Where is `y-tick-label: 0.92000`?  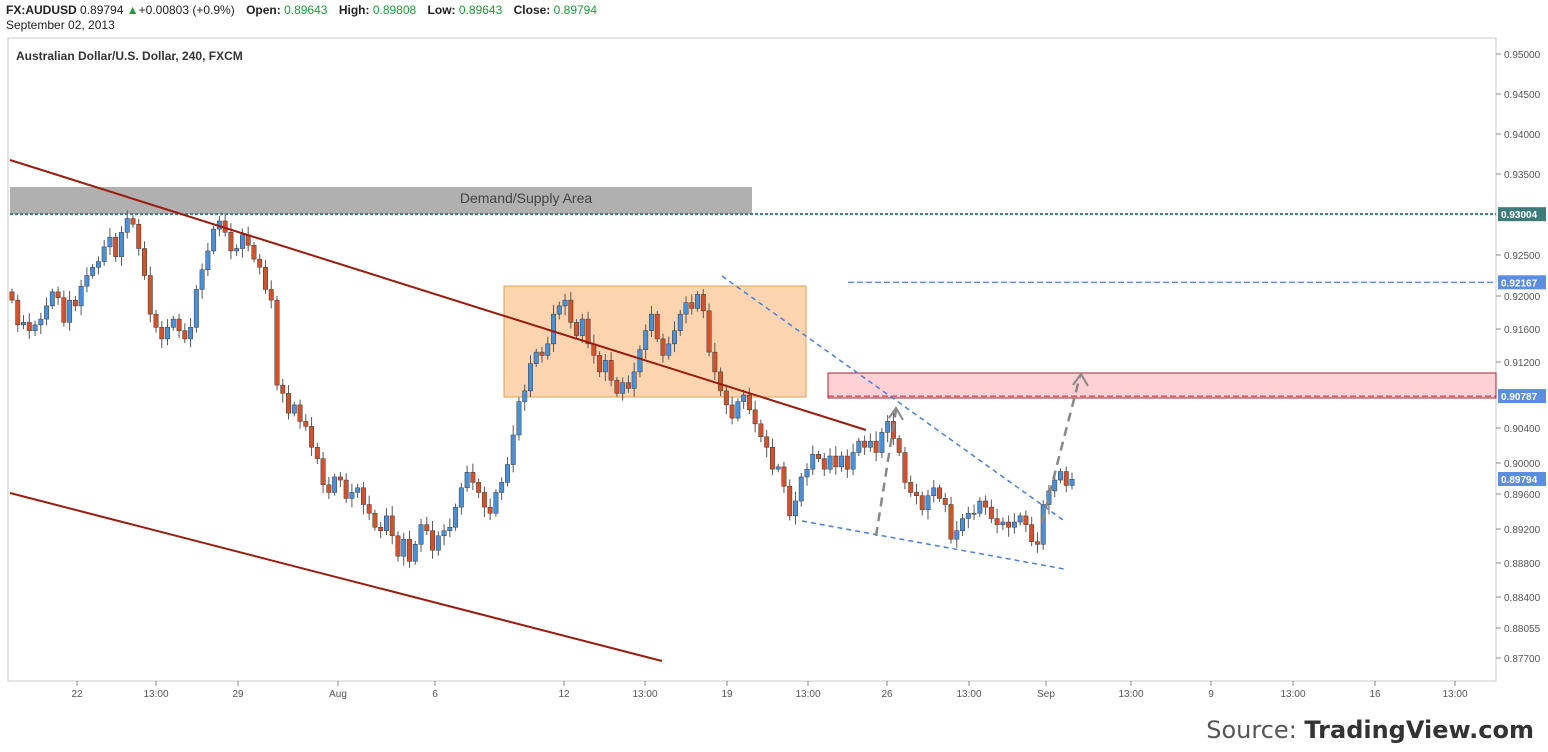 y-tick-label: 0.92000 is located at coordinates (1522, 297).